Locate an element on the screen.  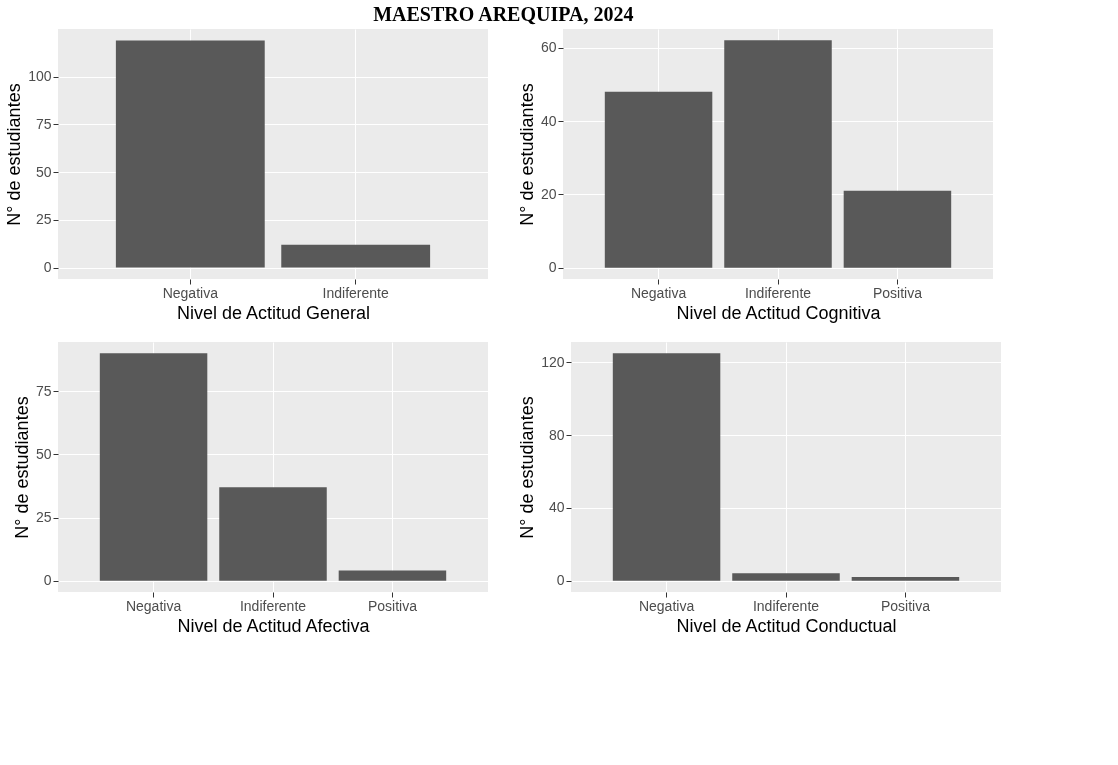
x-axis-title: Nivel de Actitud Afectiva is located at coordinates (274, 625).